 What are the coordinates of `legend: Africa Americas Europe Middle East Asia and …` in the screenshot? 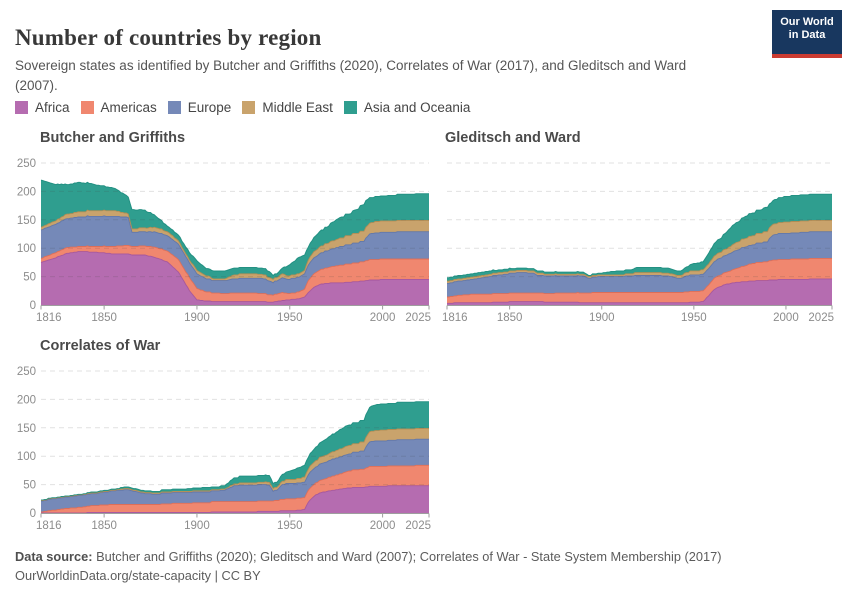 It's located at (242, 107).